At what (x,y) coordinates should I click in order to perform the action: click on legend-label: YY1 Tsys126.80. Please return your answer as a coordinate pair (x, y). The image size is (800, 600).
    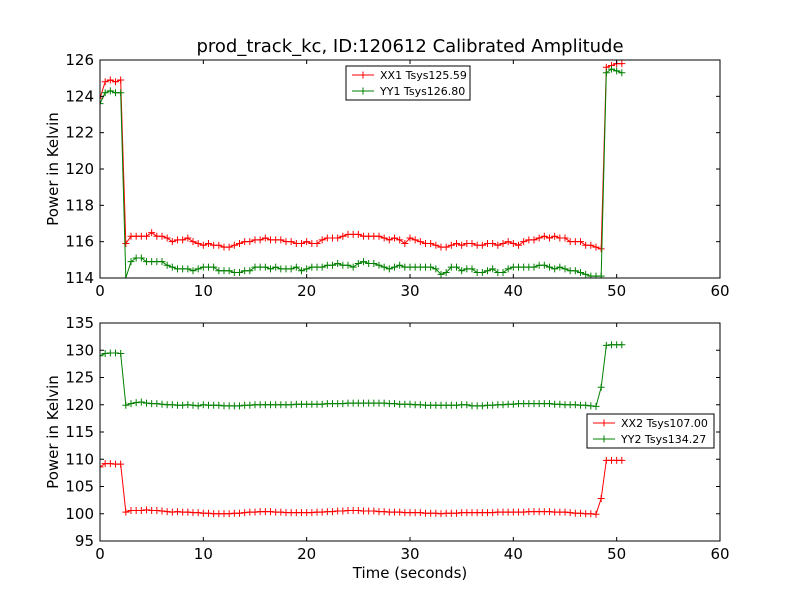
    Looking at the image, I should click on (422, 91).